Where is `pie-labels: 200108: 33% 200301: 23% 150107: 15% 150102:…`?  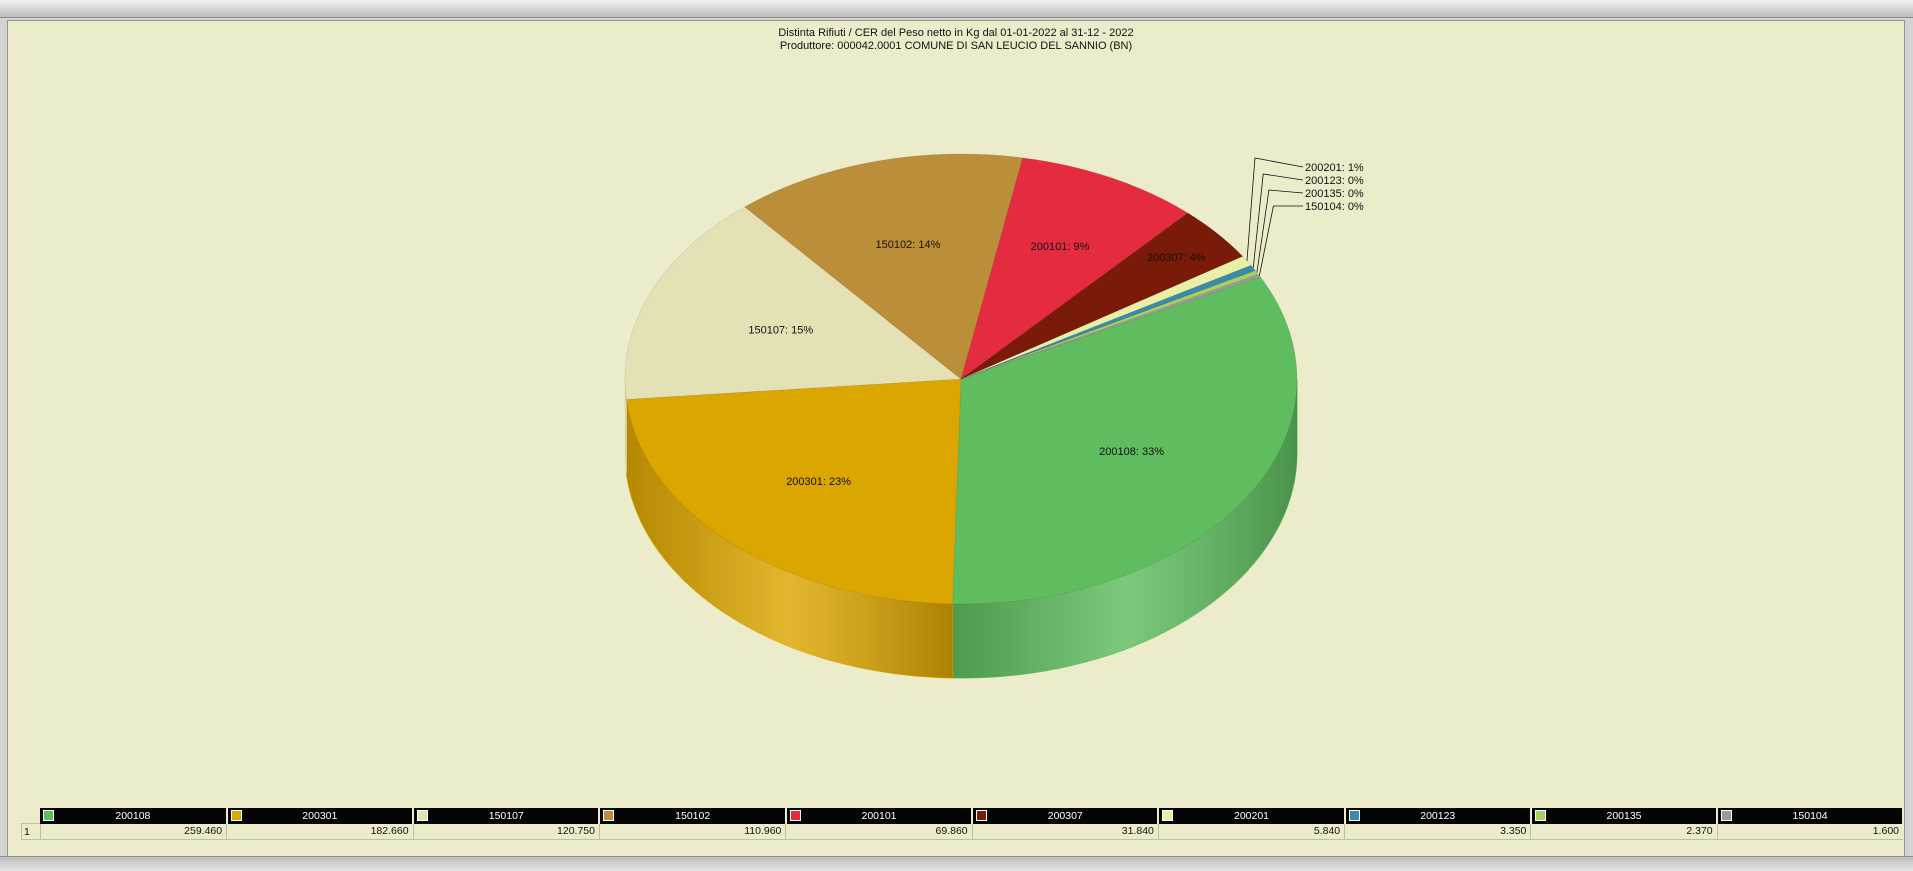
pie-labels: 200108: 33% 200301: 23% 150107: 15% 150102:… is located at coordinates (977, 363).